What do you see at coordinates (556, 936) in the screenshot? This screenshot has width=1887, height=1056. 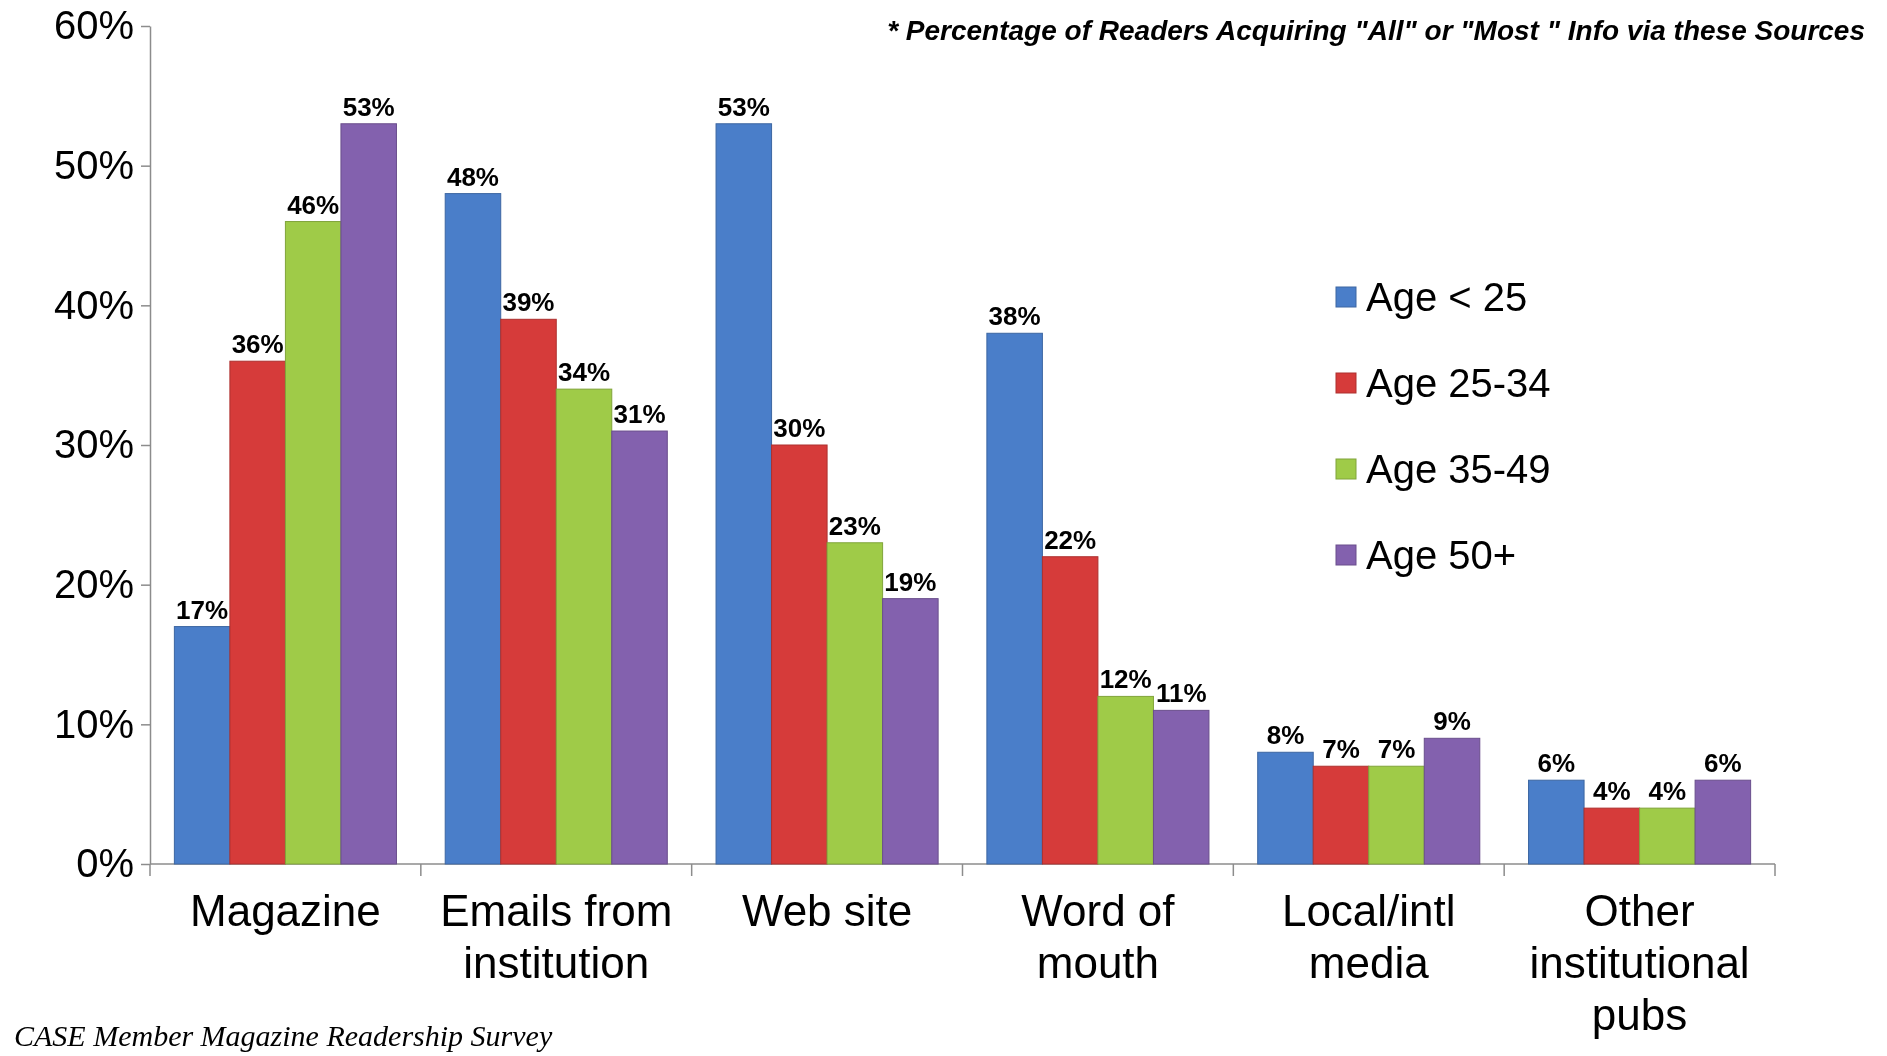 I see `x-tick-label: Emails from institution` at bounding box center [556, 936].